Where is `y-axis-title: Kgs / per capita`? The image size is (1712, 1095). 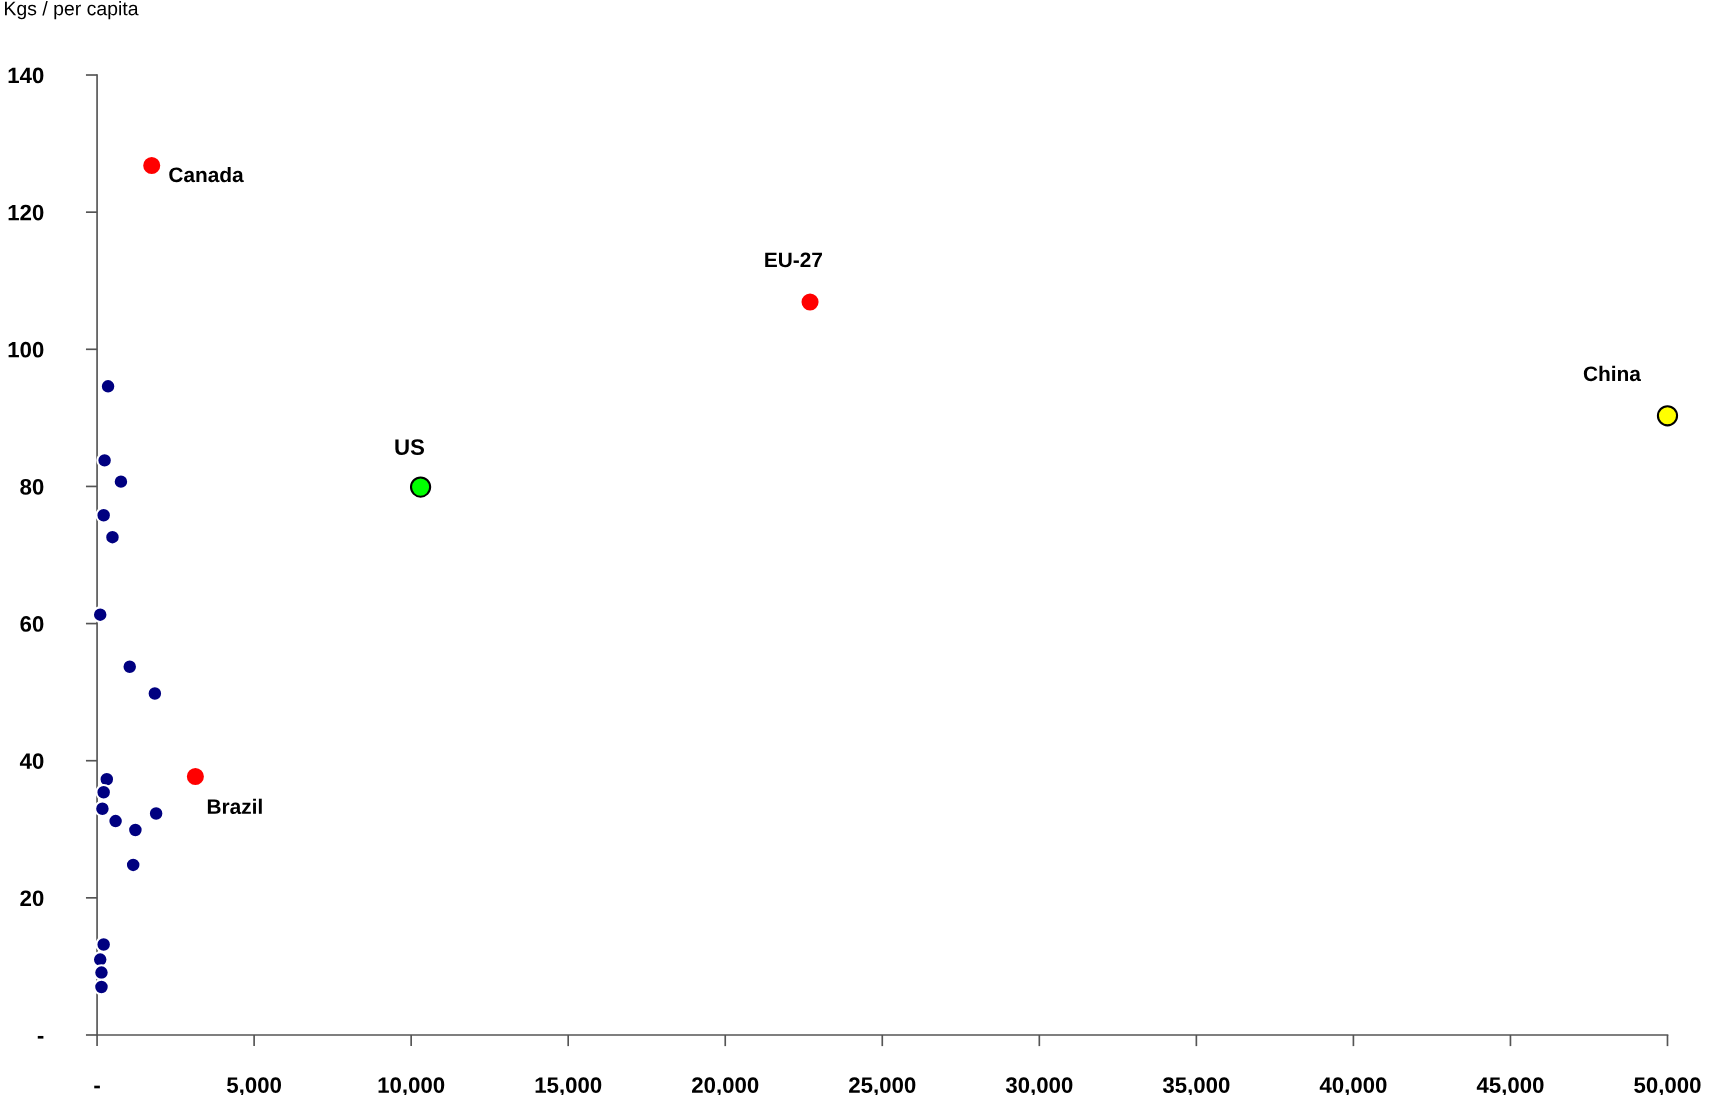 y-axis-title: Kgs / per capita is located at coordinates (72, 10).